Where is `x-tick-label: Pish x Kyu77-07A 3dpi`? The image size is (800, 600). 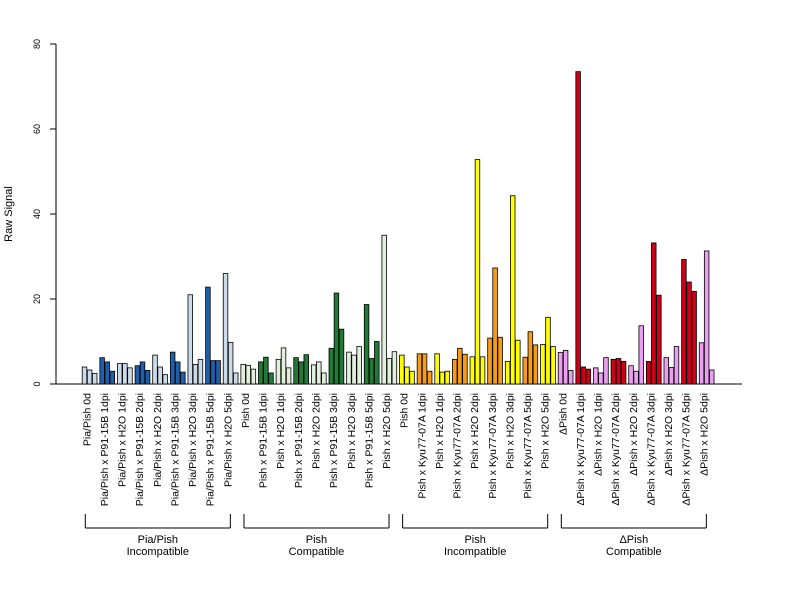 x-tick-label: Pish x Kyu77-07A 3dpi is located at coordinates (493, 446).